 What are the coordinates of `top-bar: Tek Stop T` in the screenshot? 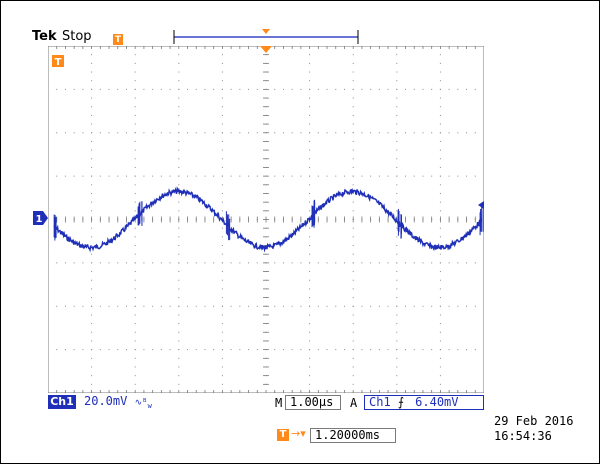 It's located at (300, 23).